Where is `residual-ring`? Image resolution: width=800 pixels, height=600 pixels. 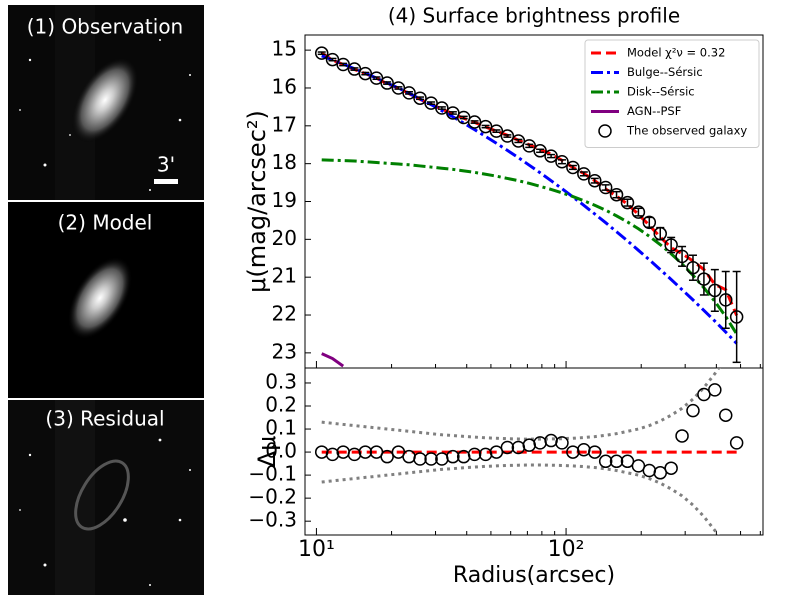
residual-ring is located at coordinates (102, 495).